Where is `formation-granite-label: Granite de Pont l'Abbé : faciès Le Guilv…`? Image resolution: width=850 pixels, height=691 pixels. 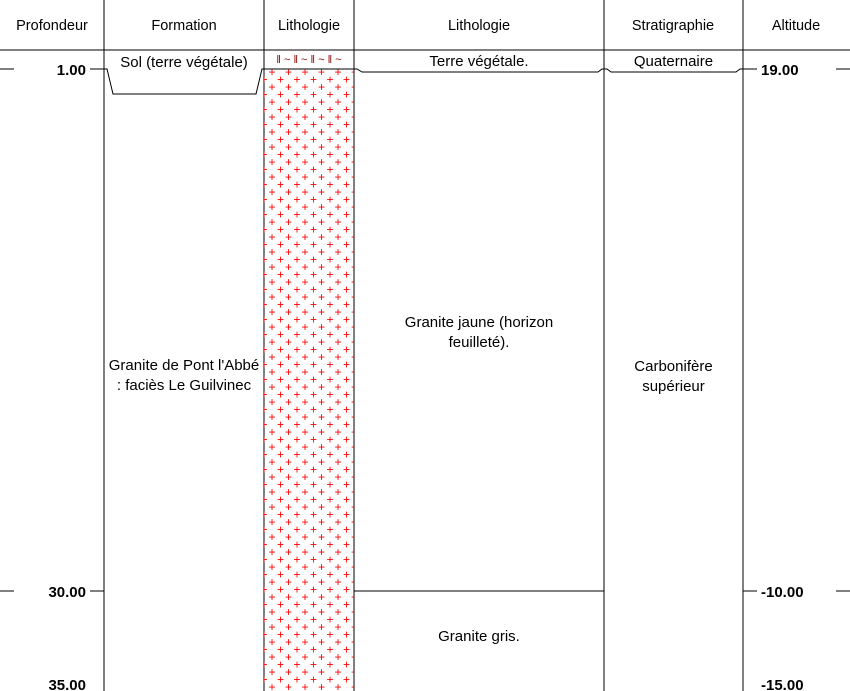 formation-granite-label: Granite de Pont l'Abbé : faciès Le Guilv… is located at coordinates (184, 375).